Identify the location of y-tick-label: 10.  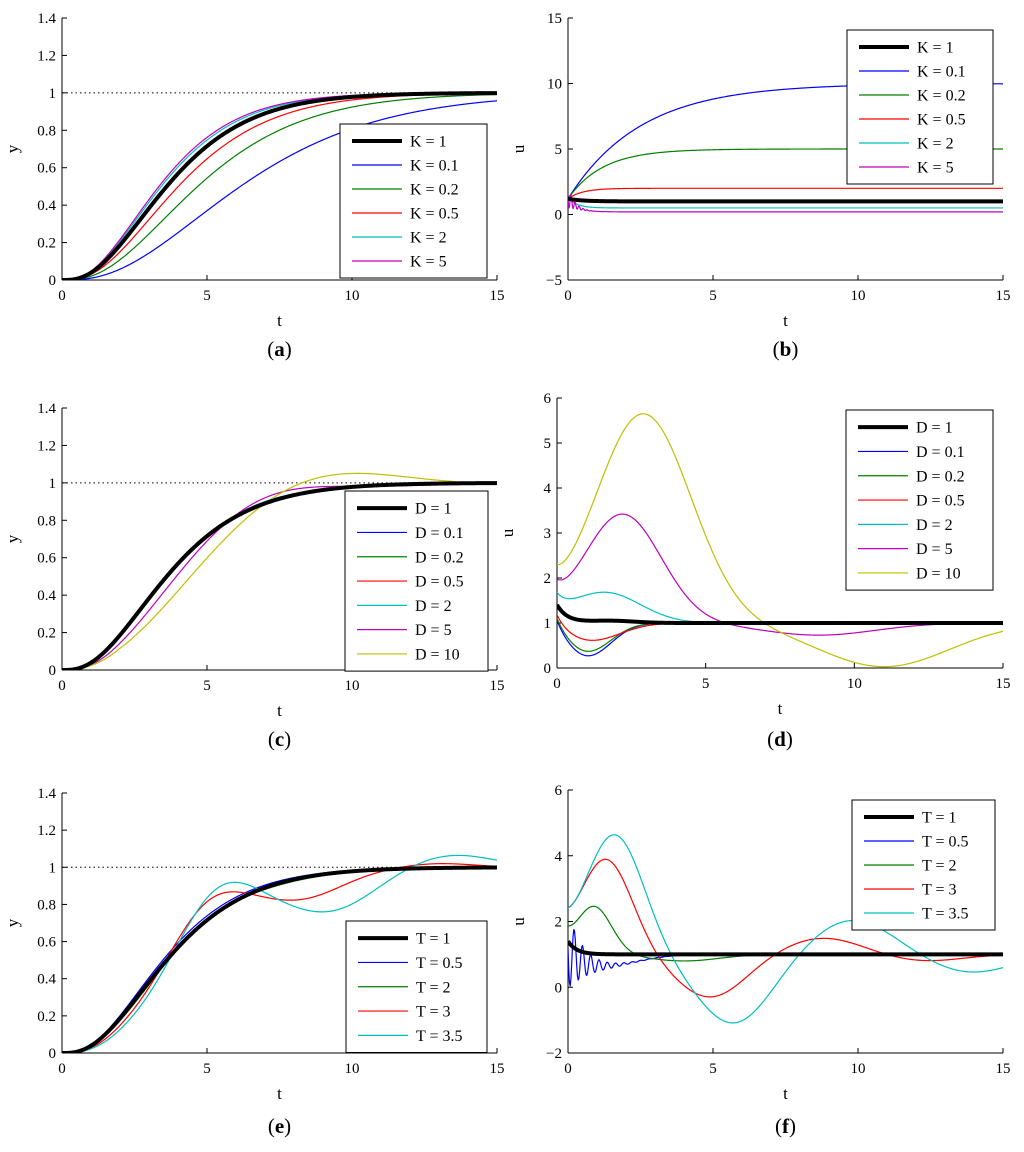
(554, 85).